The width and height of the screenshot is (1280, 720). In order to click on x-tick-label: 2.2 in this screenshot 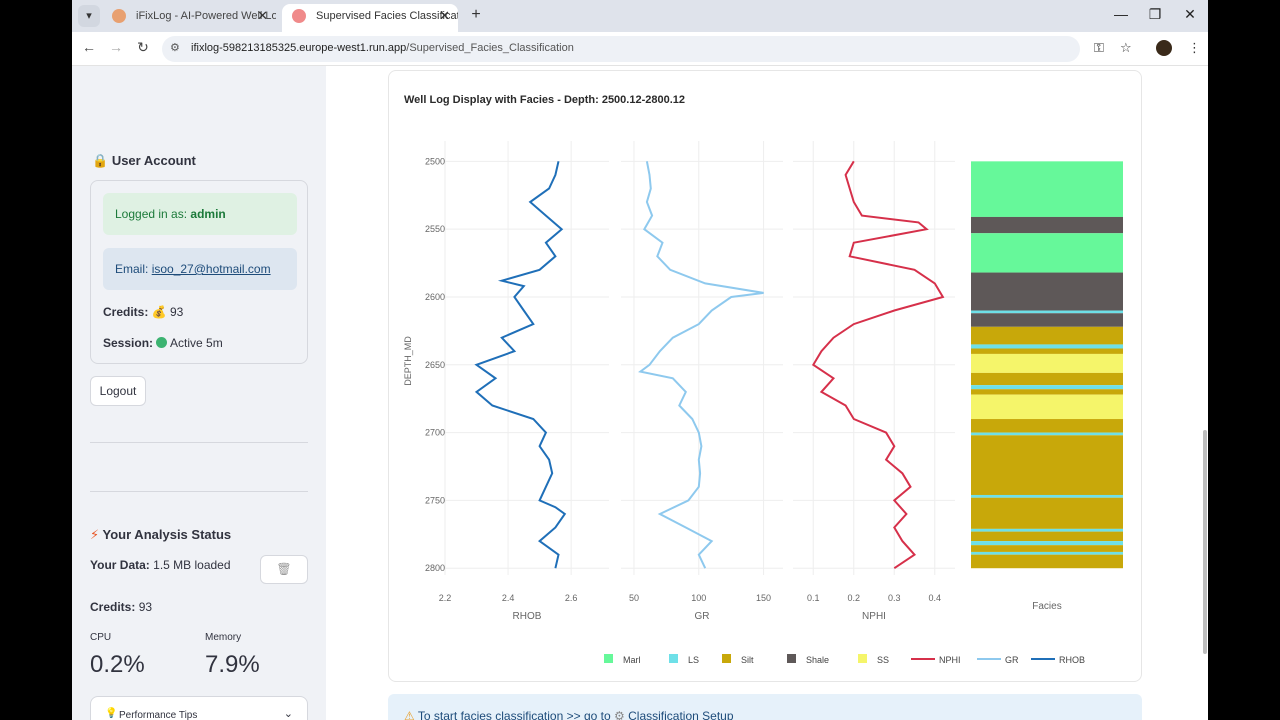, I will do `click(445, 598)`.